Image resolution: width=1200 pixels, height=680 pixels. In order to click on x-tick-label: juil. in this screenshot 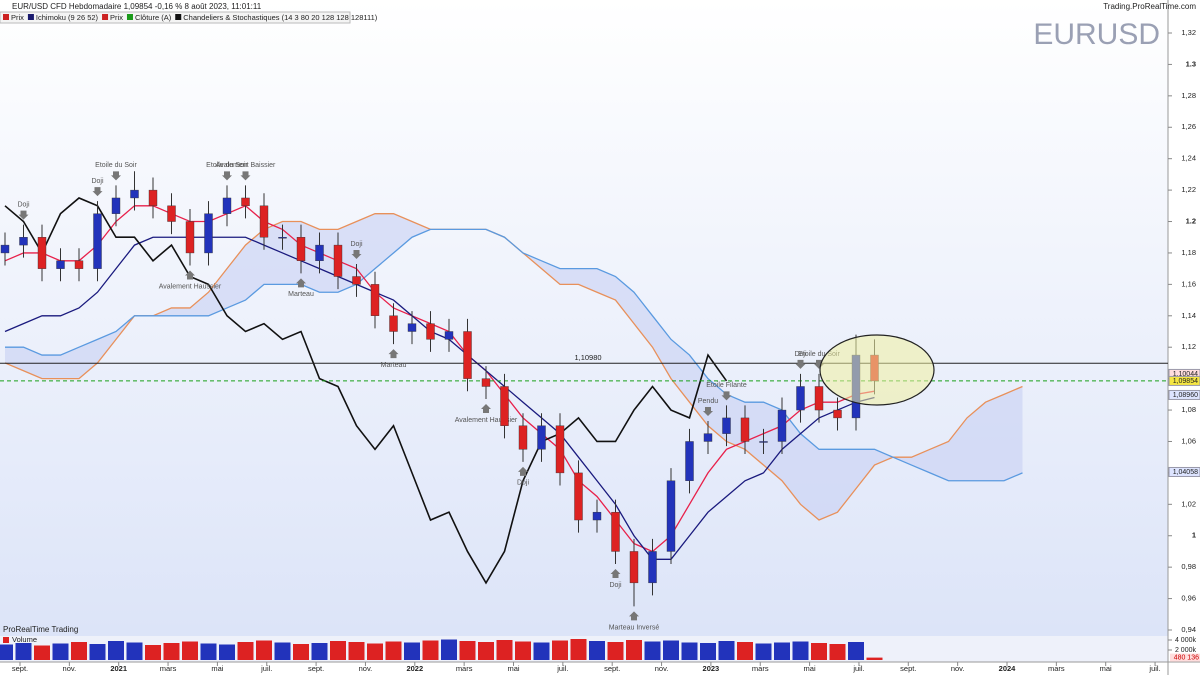, I will do `click(1154, 668)`.